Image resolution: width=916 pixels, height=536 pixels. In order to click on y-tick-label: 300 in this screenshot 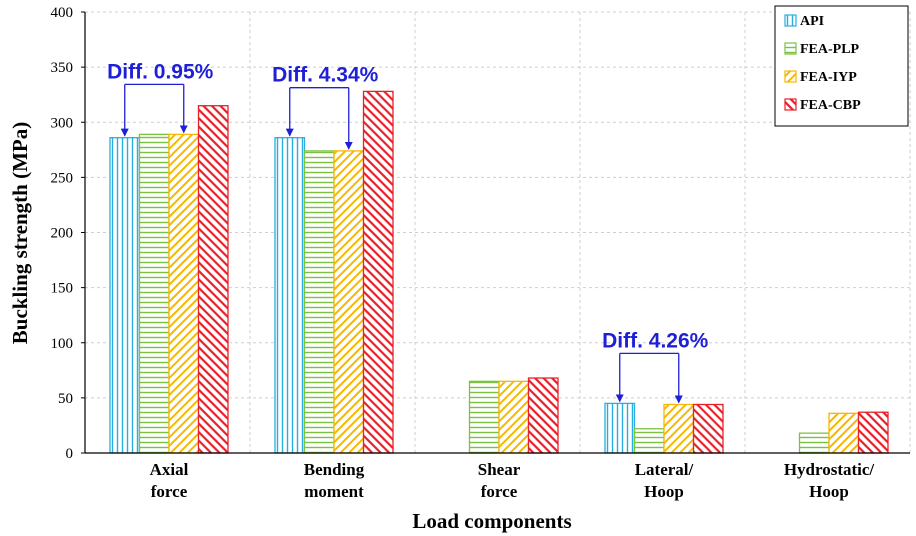, I will do `click(62, 123)`.